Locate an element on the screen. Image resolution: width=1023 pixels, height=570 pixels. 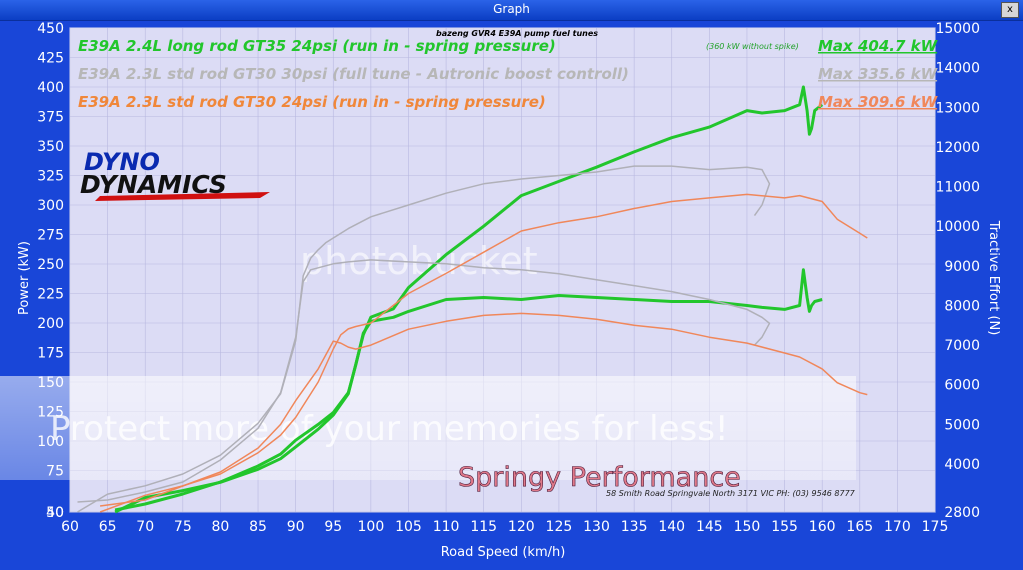
y2-tick-label: 15000 is located at coordinates (957, 29).